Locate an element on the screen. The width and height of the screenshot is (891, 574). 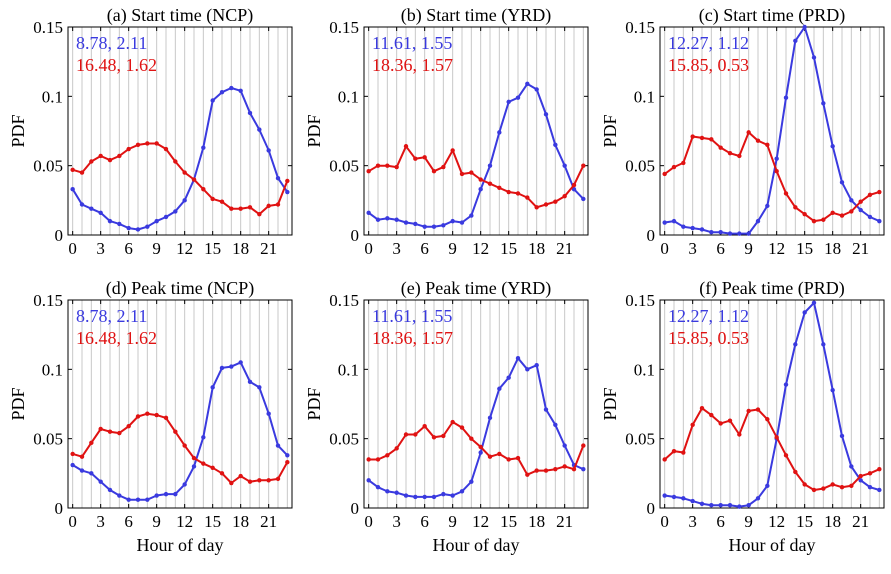
y-tick-label: 0 is located at coordinates (59, 508).